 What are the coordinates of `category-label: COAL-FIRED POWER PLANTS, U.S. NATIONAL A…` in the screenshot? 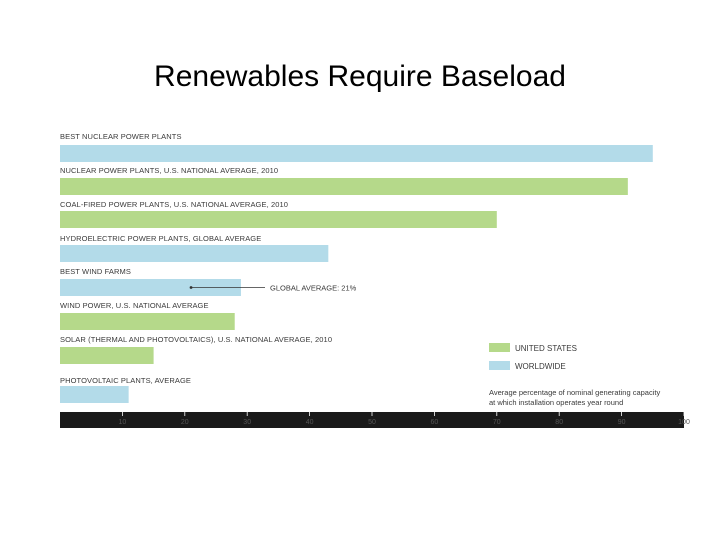 It's located at (174, 204).